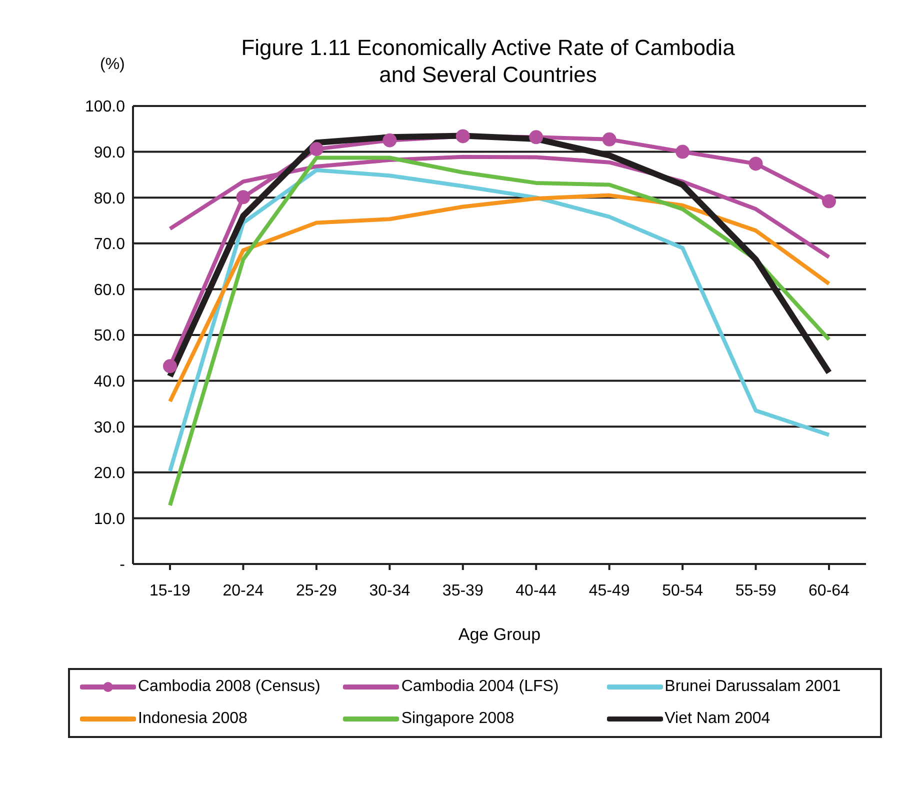 The width and height of the screenshot is (902, 801). I want to click on y-tick-label: 90.0, so click(110, 153).